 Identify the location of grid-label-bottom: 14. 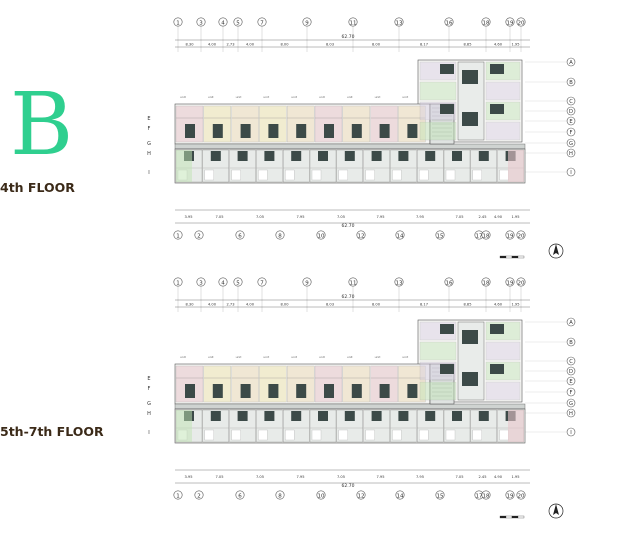
(400, 236).